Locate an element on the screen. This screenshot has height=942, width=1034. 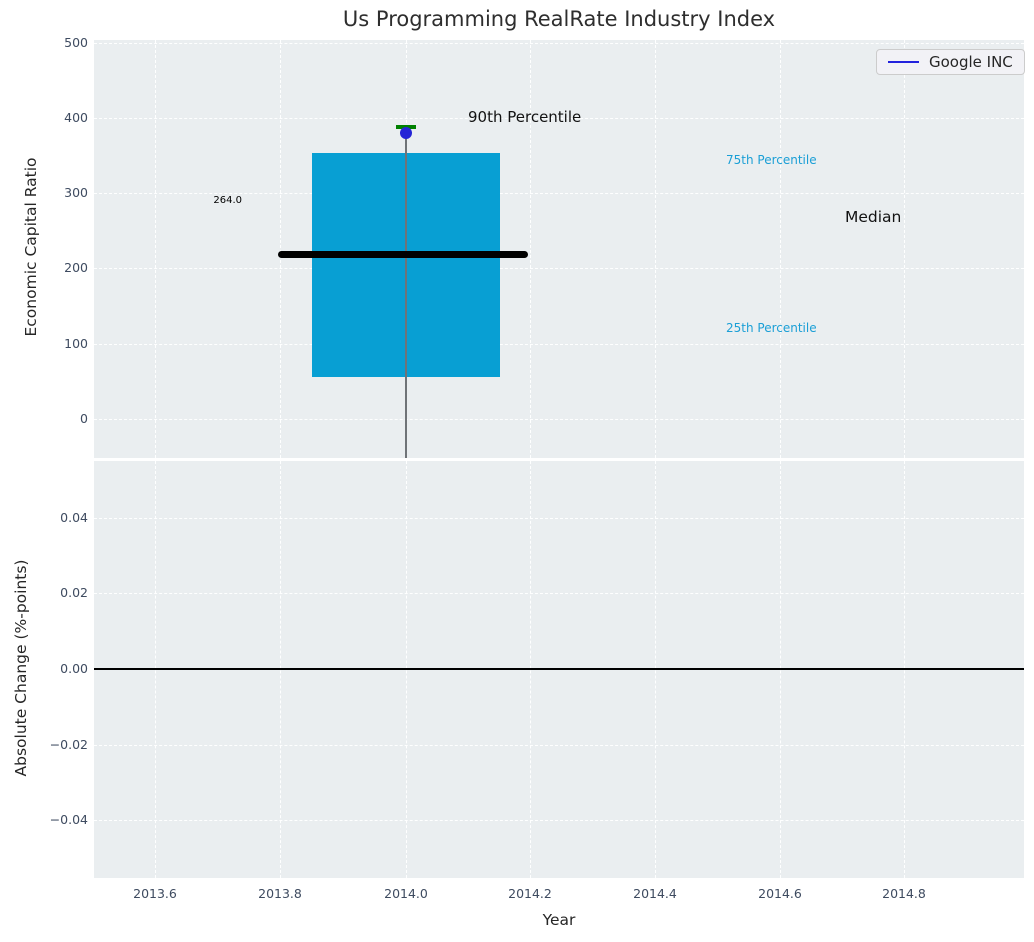
p75-label: 75th Percentile is located at coordinates (771, 160).